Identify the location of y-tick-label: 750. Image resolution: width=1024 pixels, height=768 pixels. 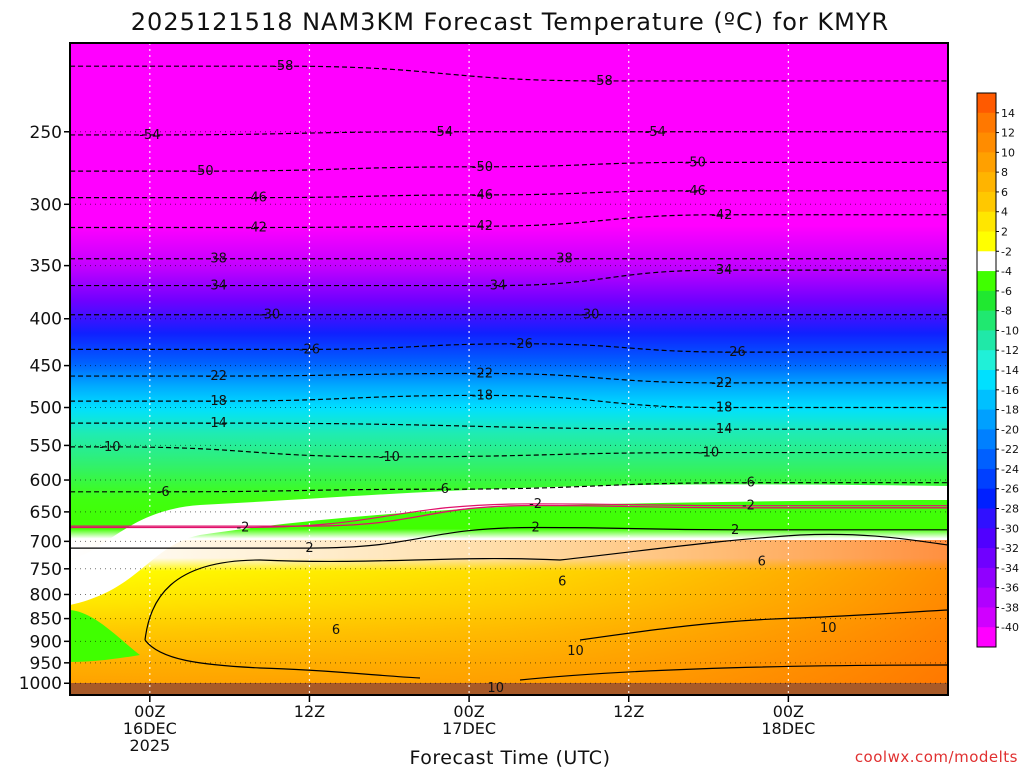
(46, 570).